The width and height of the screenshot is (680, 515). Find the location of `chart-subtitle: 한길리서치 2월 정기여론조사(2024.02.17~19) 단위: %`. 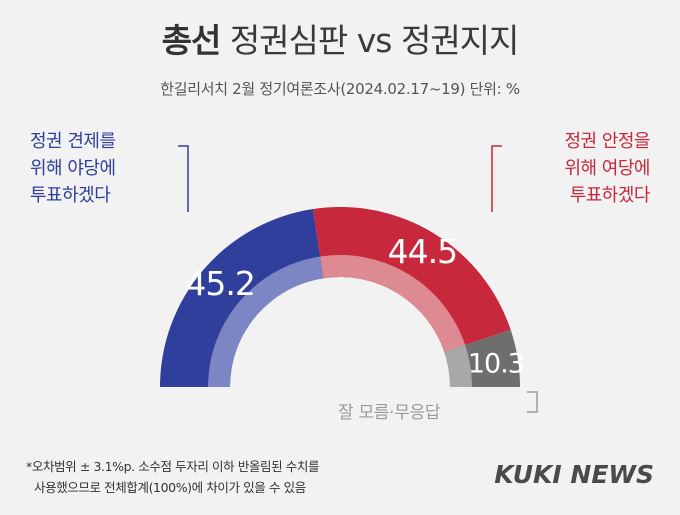

chart-subtitle: 한길리서치 2월 정기여론조사(2024.02.17~19) 단위: % is located at coordinates (340, 89).